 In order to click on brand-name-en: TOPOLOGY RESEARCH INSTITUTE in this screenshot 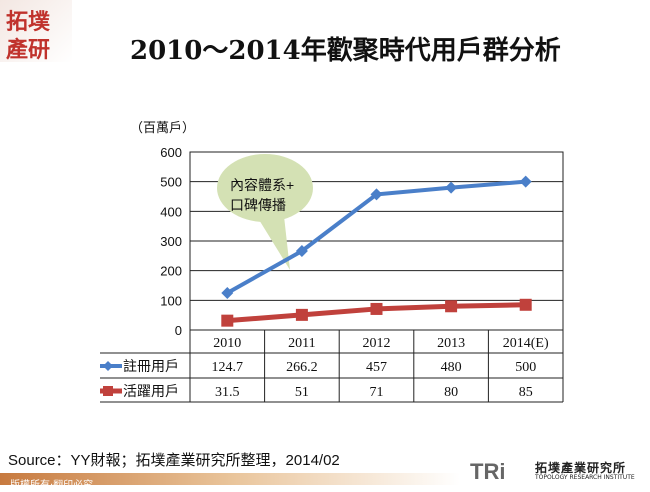, I will do `click(585, 477)`.